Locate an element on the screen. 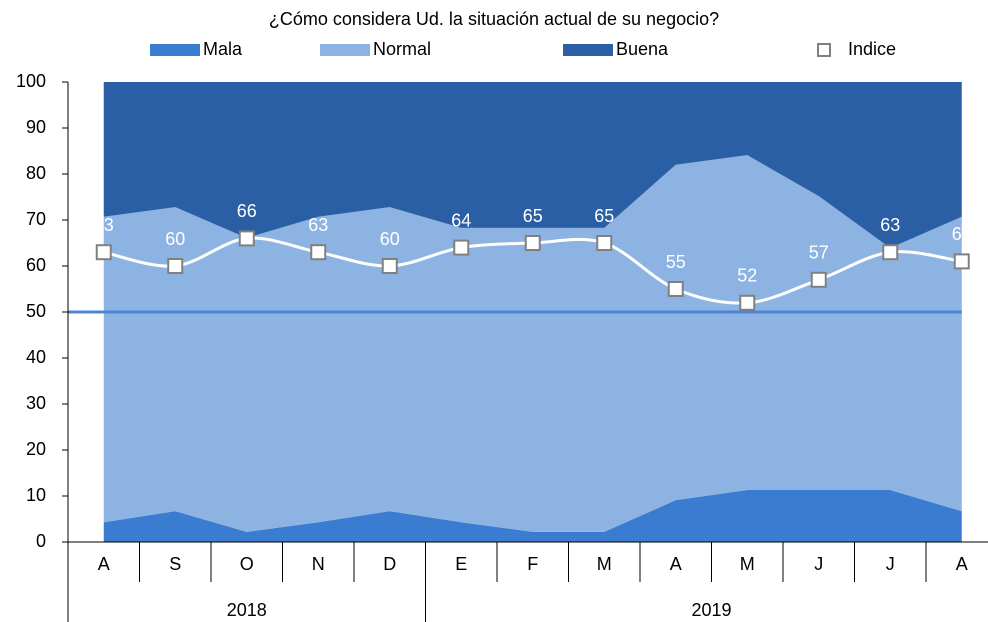 The image size is (988, 622). y-tick-label: 90 is located at coordinates (36, 127).